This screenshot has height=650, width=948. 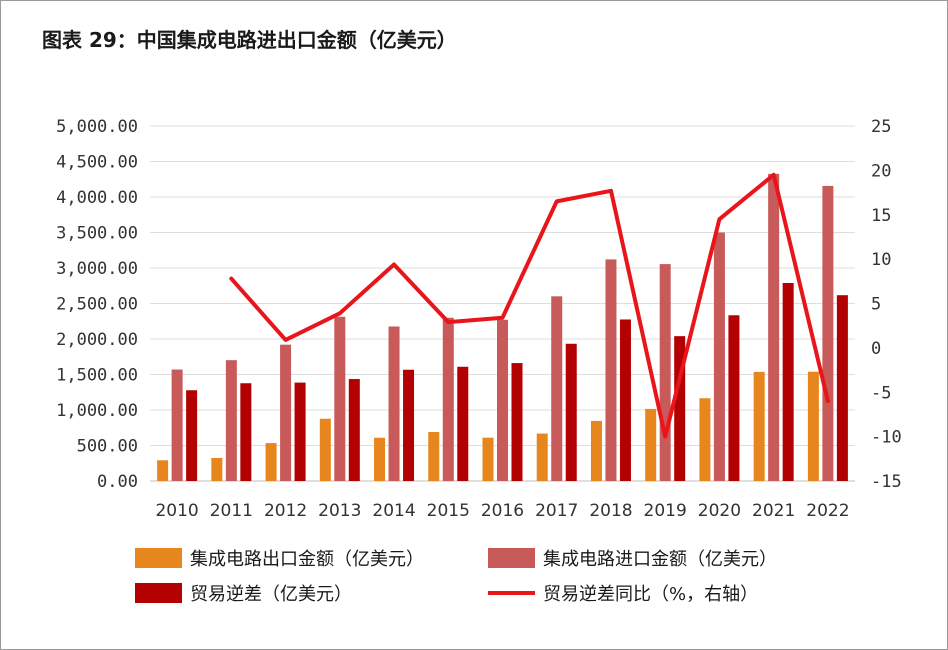 I want to click on left-tick-label: 3,000.00, so click(x=97, y=269).